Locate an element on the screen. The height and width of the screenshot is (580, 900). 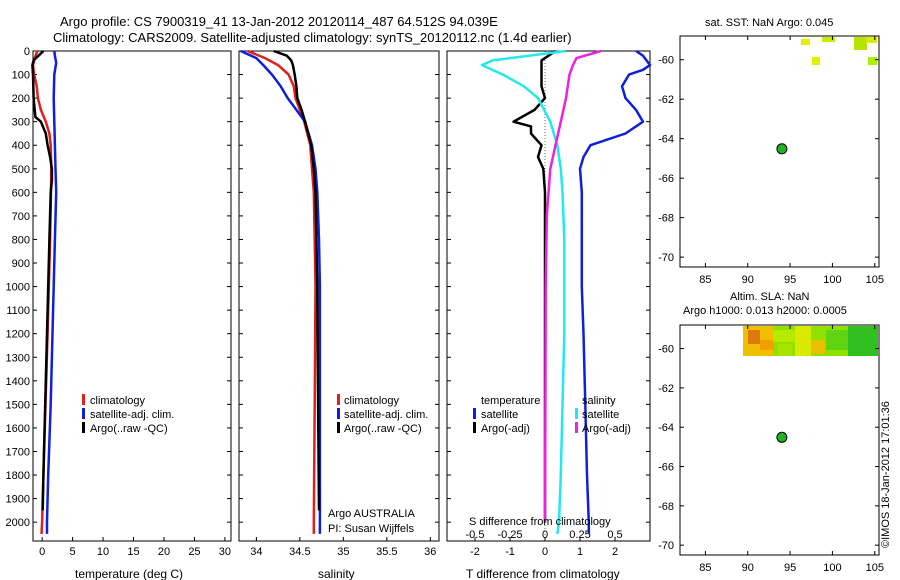
x-tick-label: 5 is located at coordinates (73, 552).